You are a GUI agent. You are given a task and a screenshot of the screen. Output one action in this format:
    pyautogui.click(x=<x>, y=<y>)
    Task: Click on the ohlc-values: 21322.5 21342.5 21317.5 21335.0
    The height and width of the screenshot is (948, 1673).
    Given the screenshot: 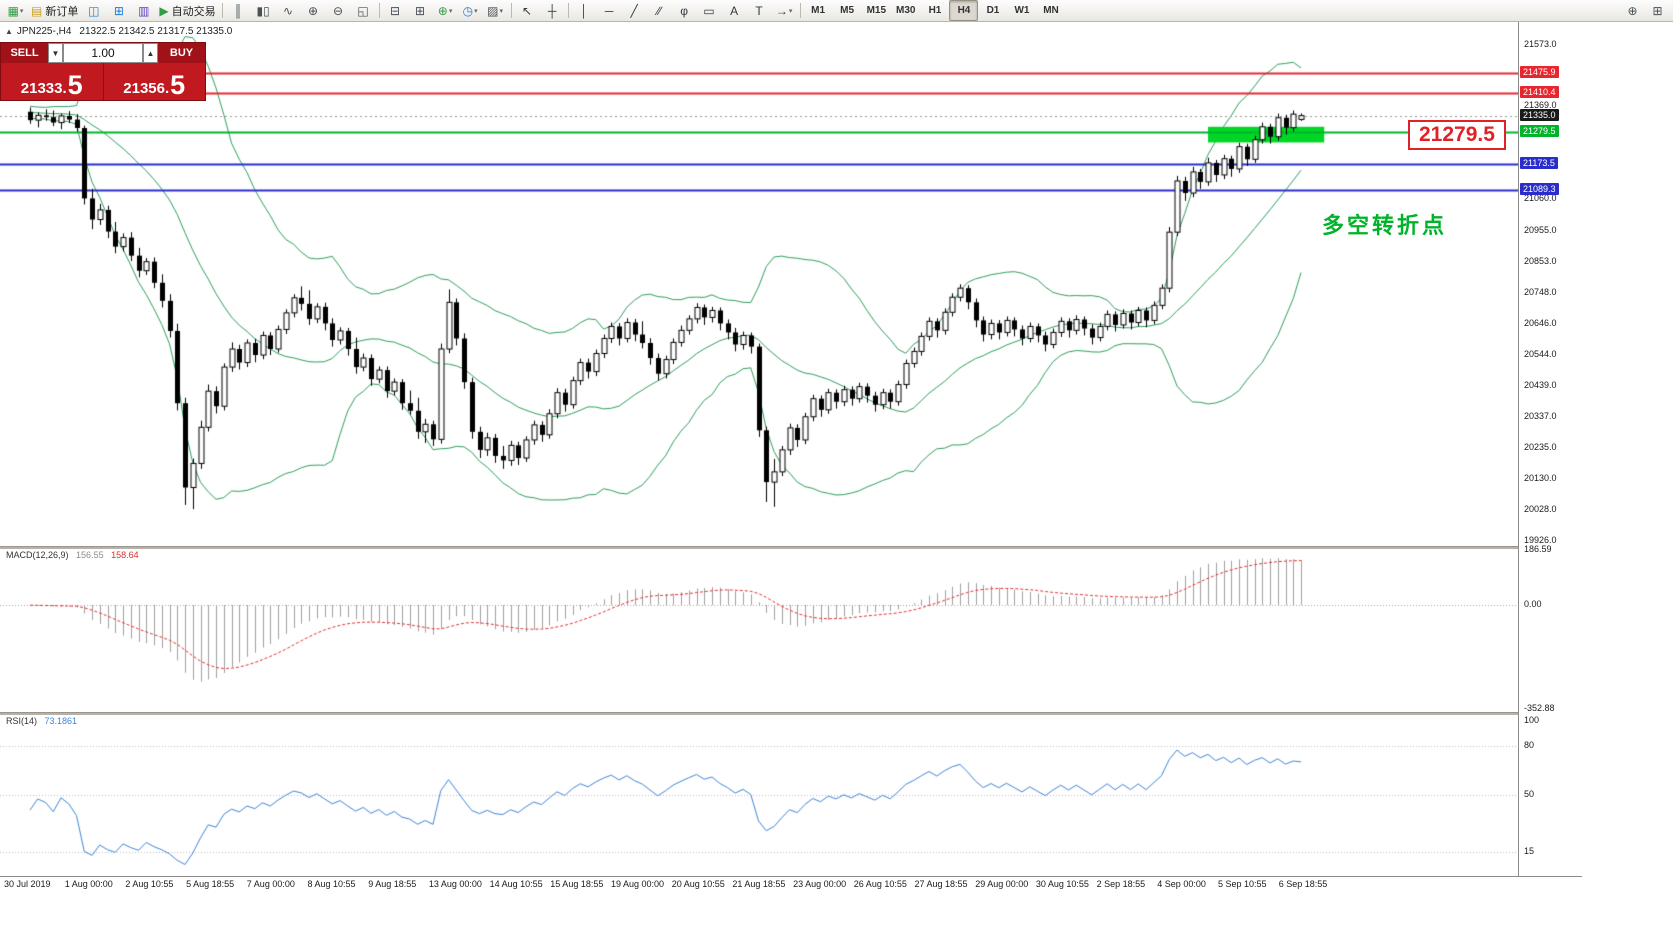 What is the action you would take?
    pyautogui.click(x=156, y=31)
    